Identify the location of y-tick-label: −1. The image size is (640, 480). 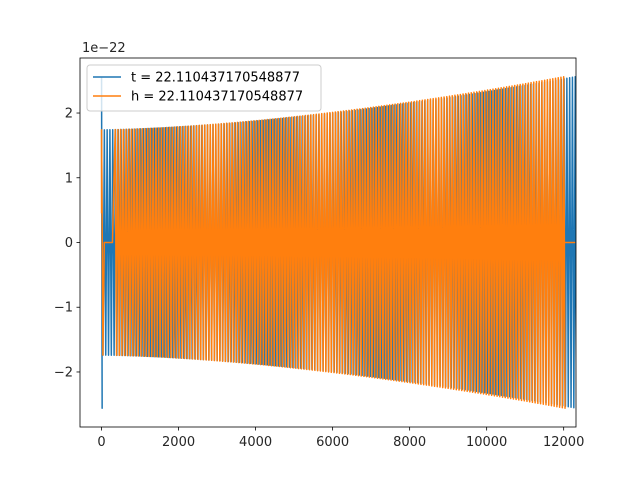
(63, 308).